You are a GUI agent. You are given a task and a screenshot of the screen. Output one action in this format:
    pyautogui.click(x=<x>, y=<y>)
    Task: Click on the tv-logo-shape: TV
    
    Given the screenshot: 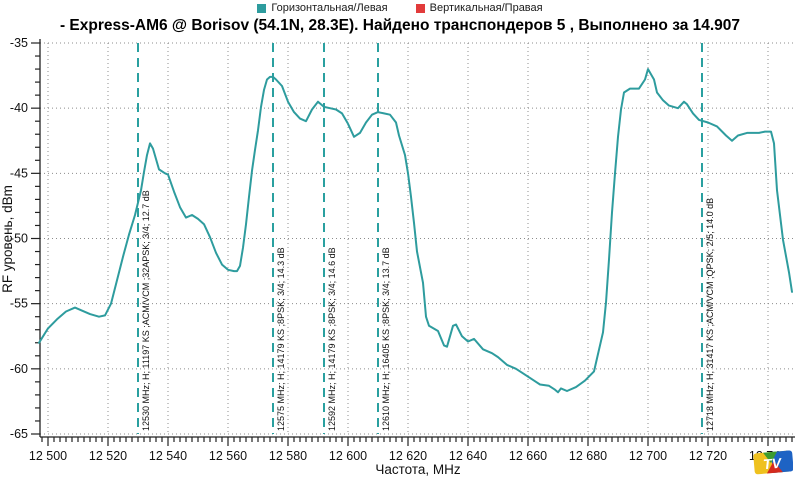 What is the action you would take?
    pyautogui.click(x=773, y=462)
    